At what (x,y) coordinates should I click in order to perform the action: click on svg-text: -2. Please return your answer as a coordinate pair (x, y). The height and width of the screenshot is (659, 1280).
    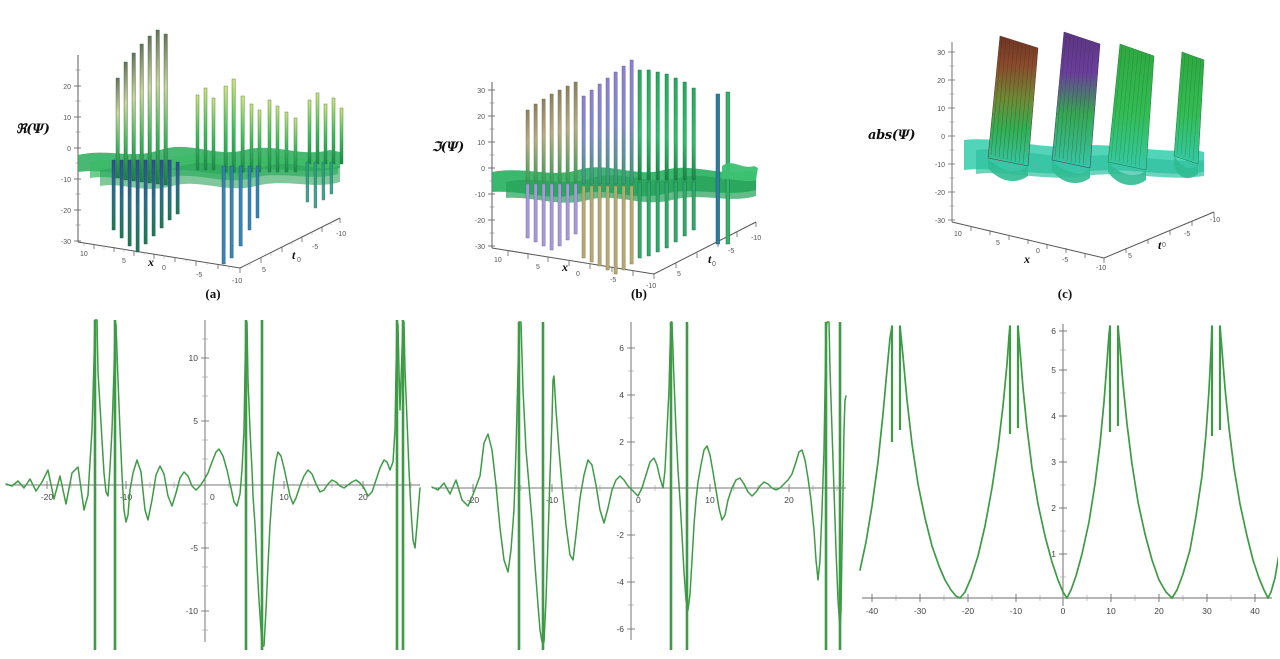
    Looking at the image, I should click on (620, 535).